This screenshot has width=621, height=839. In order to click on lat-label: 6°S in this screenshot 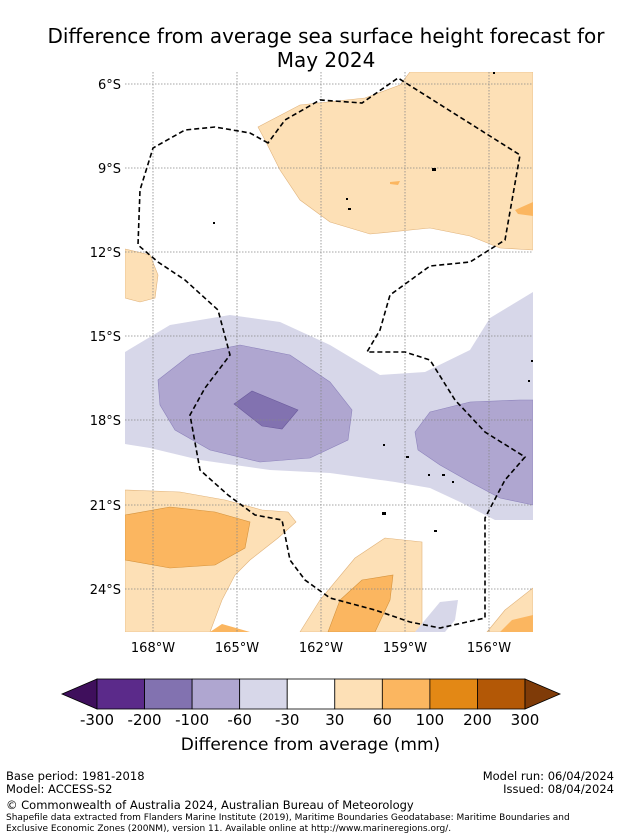, I will do `click(109, 85)`.